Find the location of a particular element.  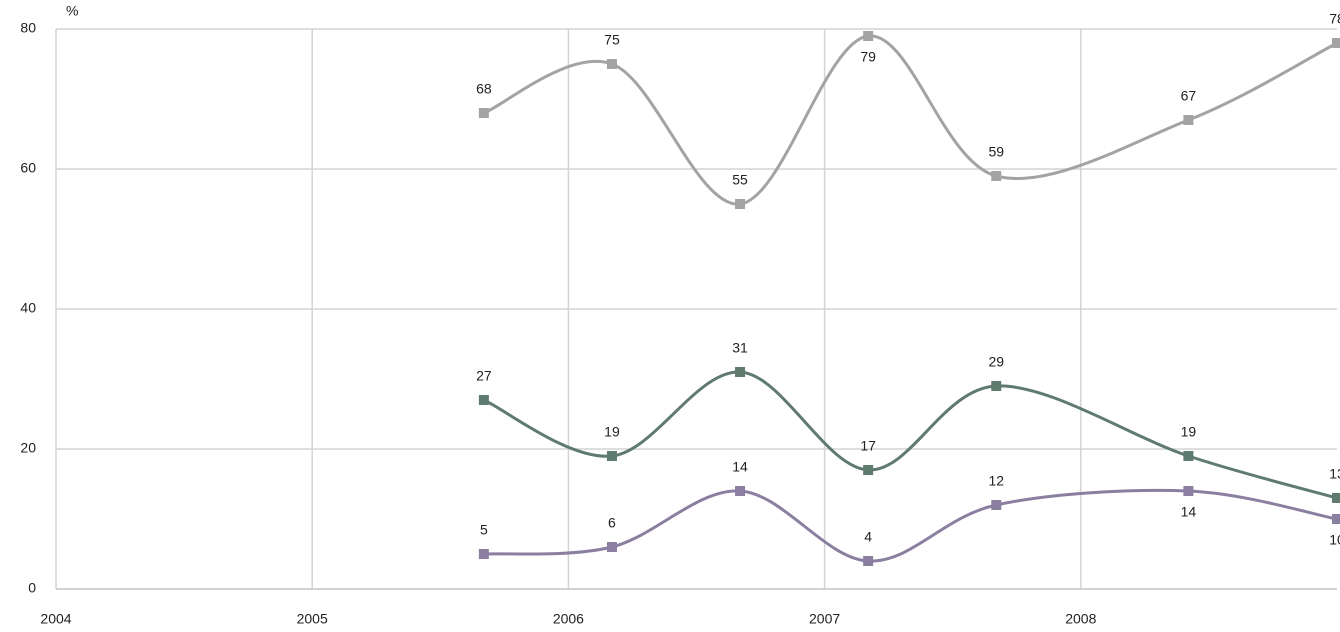

data-label: 13 is located at coordinates (1334, 474).